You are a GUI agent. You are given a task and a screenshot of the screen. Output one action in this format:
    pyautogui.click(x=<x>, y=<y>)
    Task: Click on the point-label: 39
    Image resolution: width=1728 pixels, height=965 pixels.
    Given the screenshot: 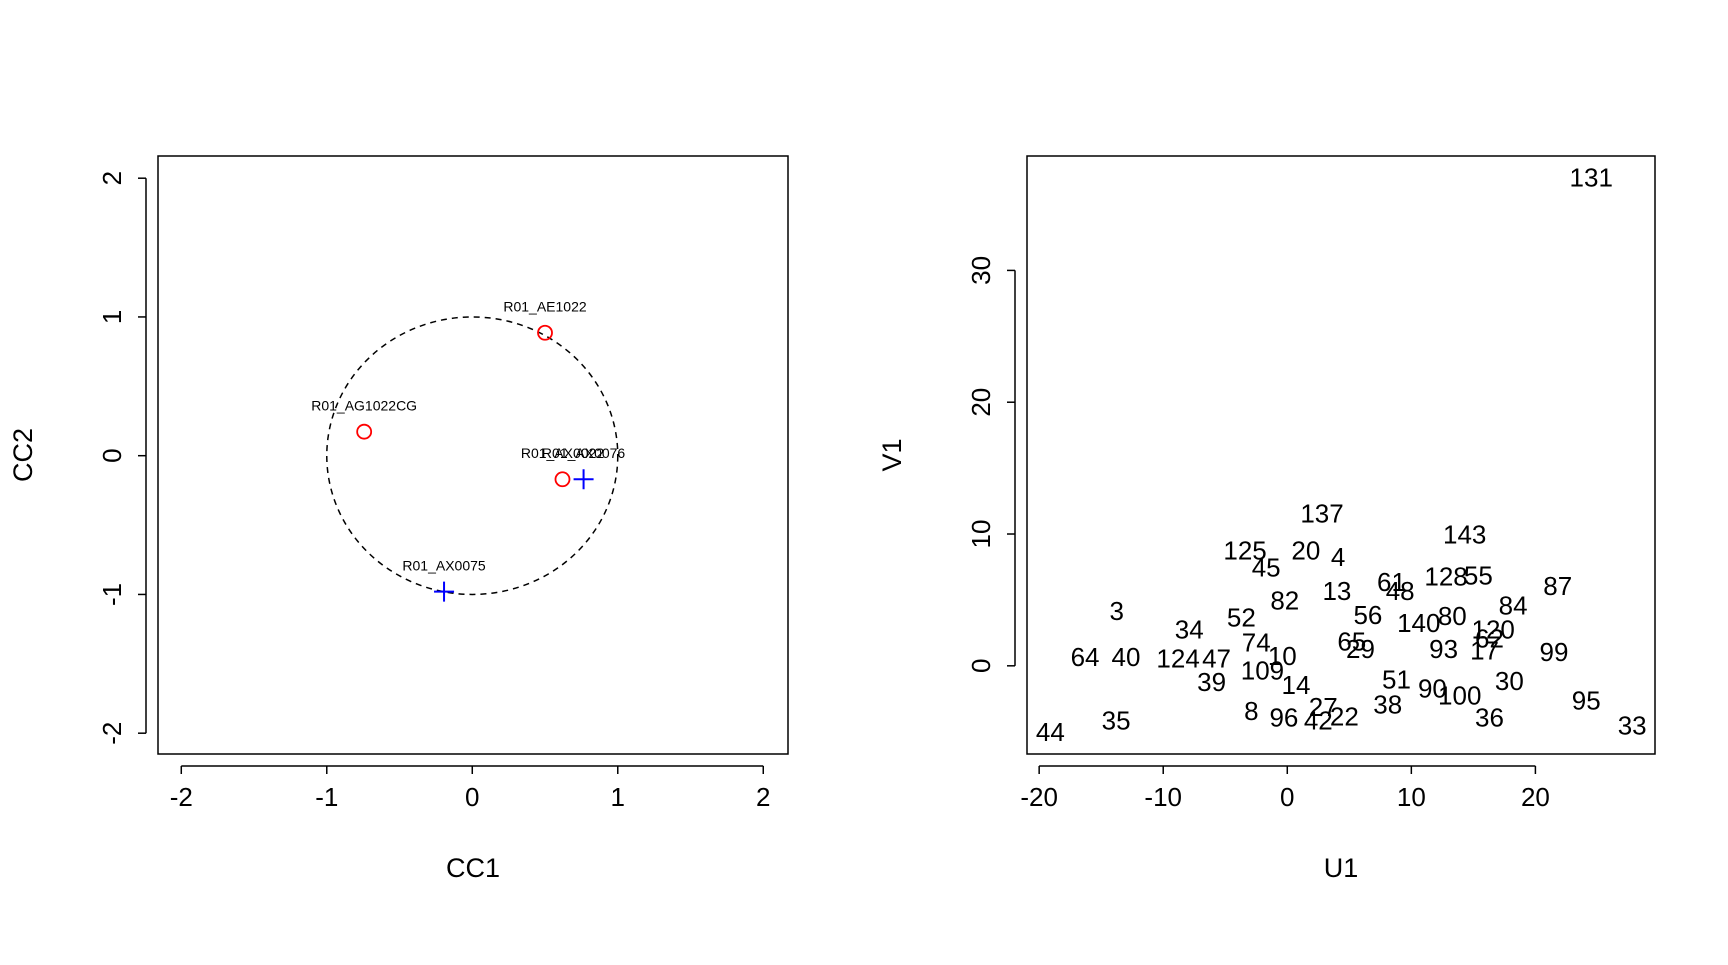 What is the action you would take?
    pyautogui.click(x=1211, y=682)
    